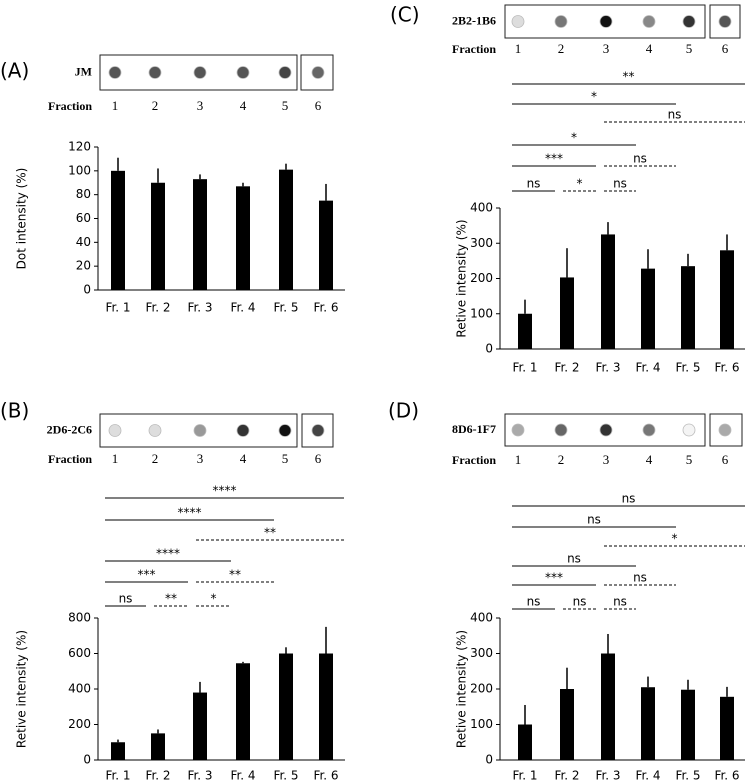 The width and height of the screenshot is (749, 782). What do you see at coordinates (481, 724) in the screenshot?
I see `y-tick-label: 100` at bounding box center [481, 724].